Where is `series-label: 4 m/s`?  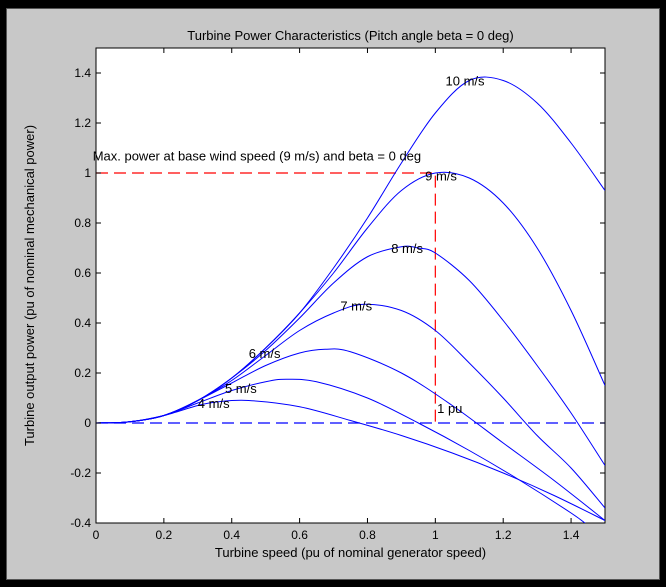
series-label: 4 m/s is located at coordinates (214, 403).